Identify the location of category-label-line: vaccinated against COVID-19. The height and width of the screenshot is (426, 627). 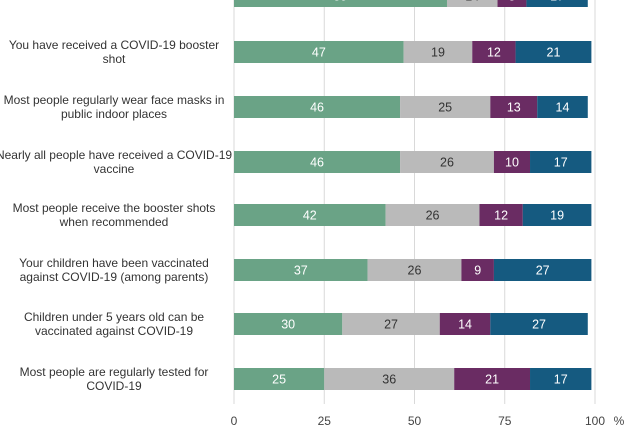
(114, 331).